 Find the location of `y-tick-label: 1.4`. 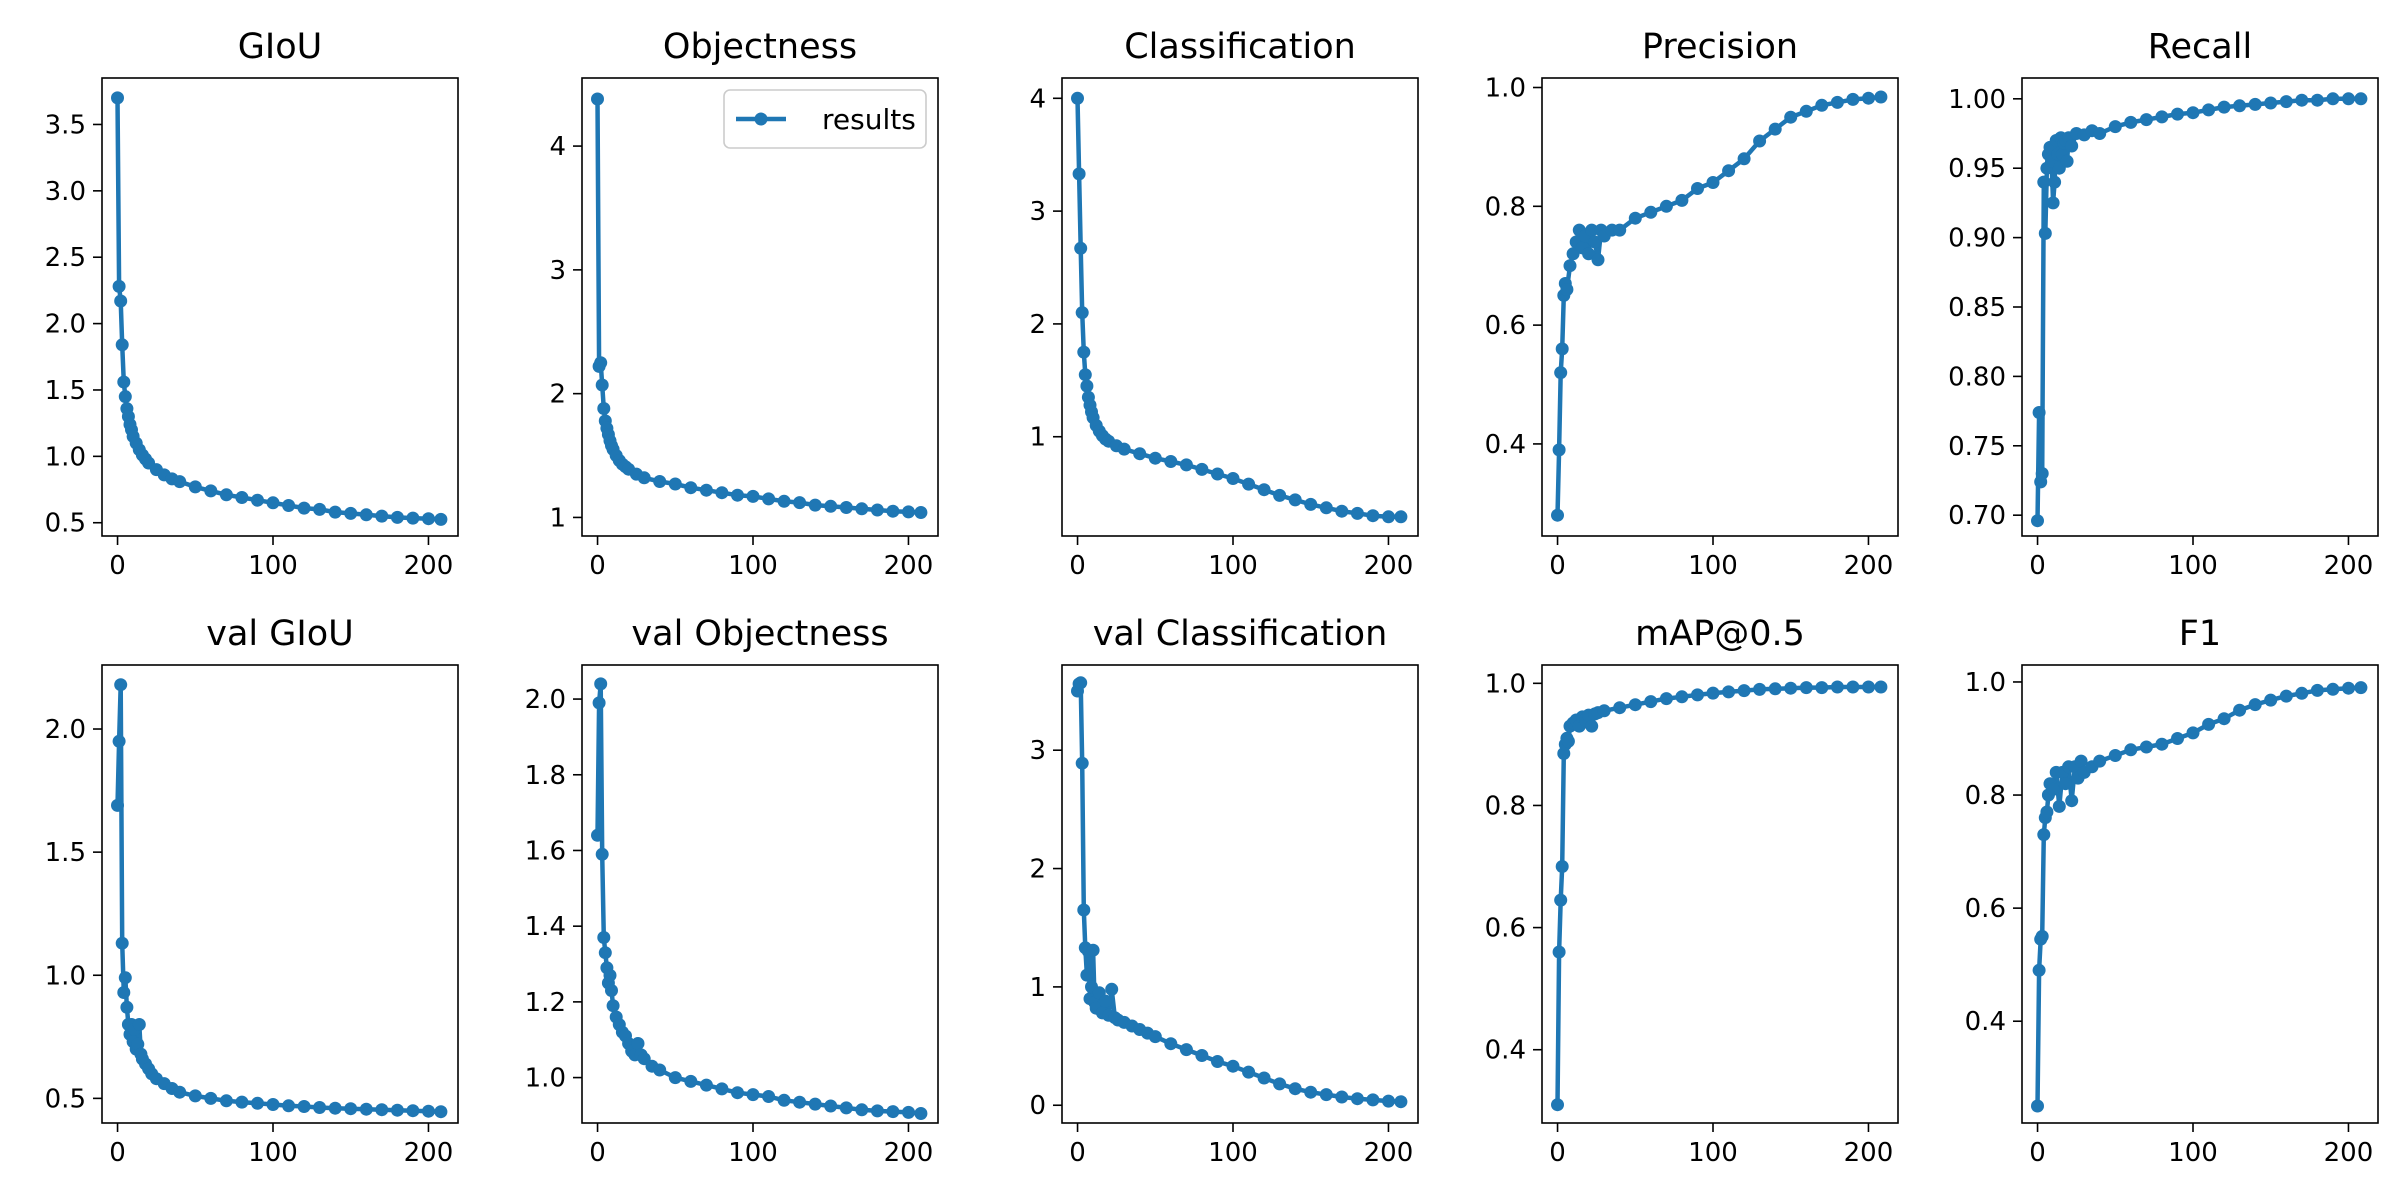

y-tick-label: 1.4 is located at coordinates (545, 927).